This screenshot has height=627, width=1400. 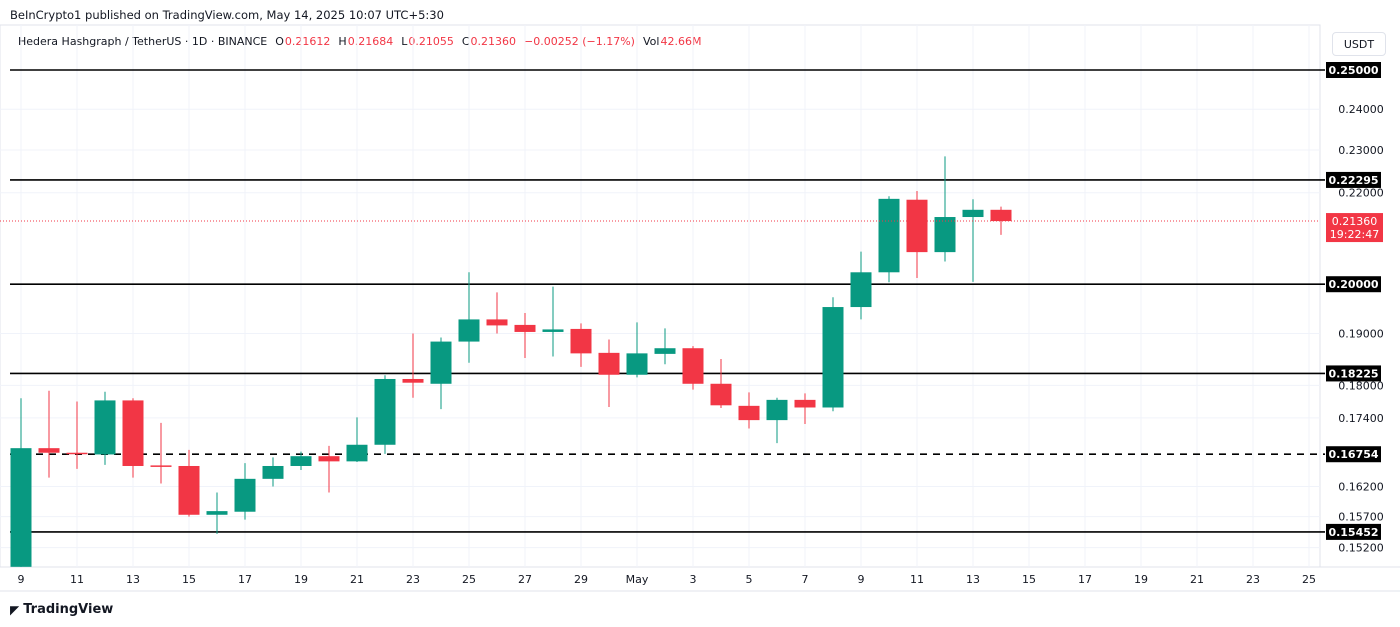 I want to click on high-value: 0.21684, so click(x=370, y=41).